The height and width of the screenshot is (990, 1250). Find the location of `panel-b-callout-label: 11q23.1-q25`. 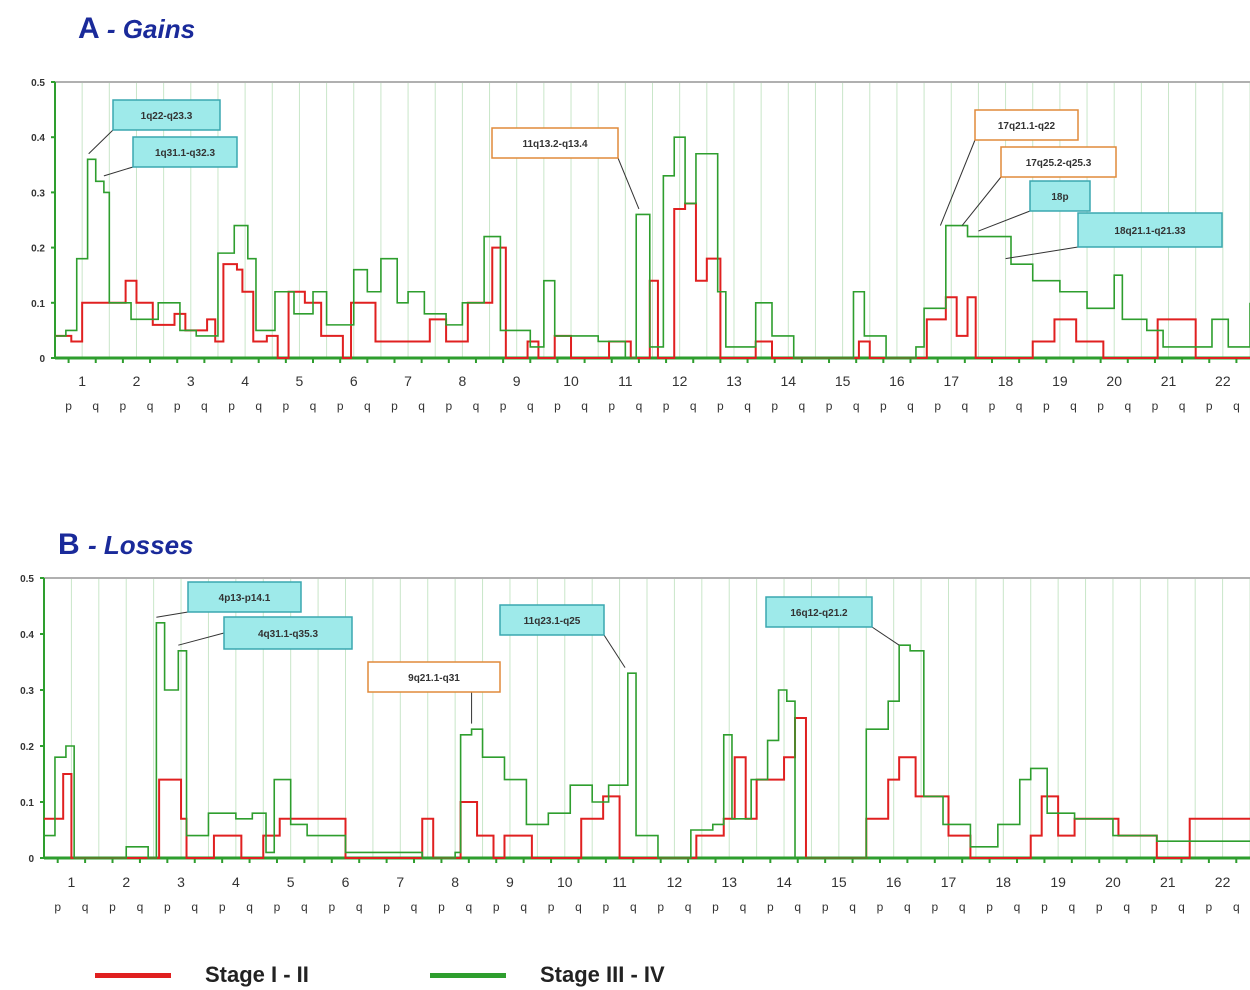

panel-b-callout-label: 11q23.1-q25 is located at coordinates (552, 621).